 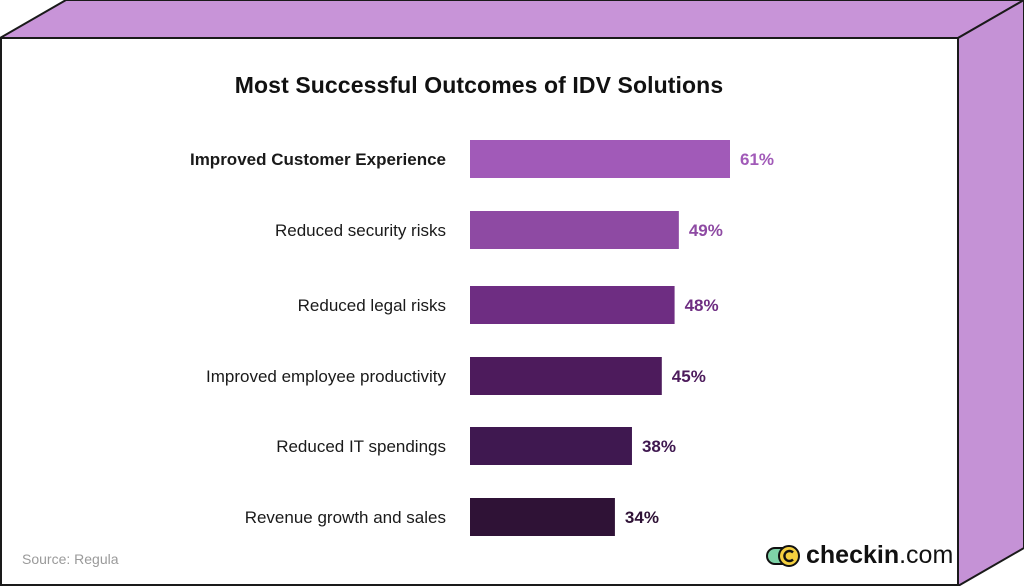 I want to click on brand-name: checkin.com, so click(x=879, y=555).